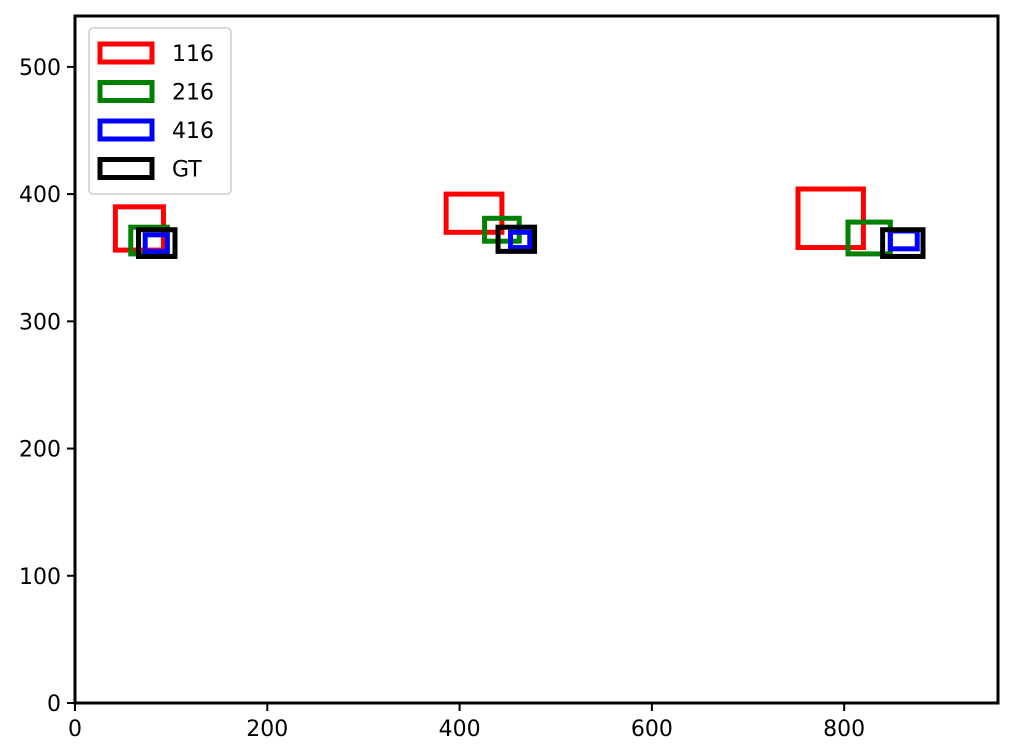 This screenshot has height=756, width=1013. Describe the element at coordinates (40, 195) in the screenshot. I see `y-tick-label: 400` at that location.